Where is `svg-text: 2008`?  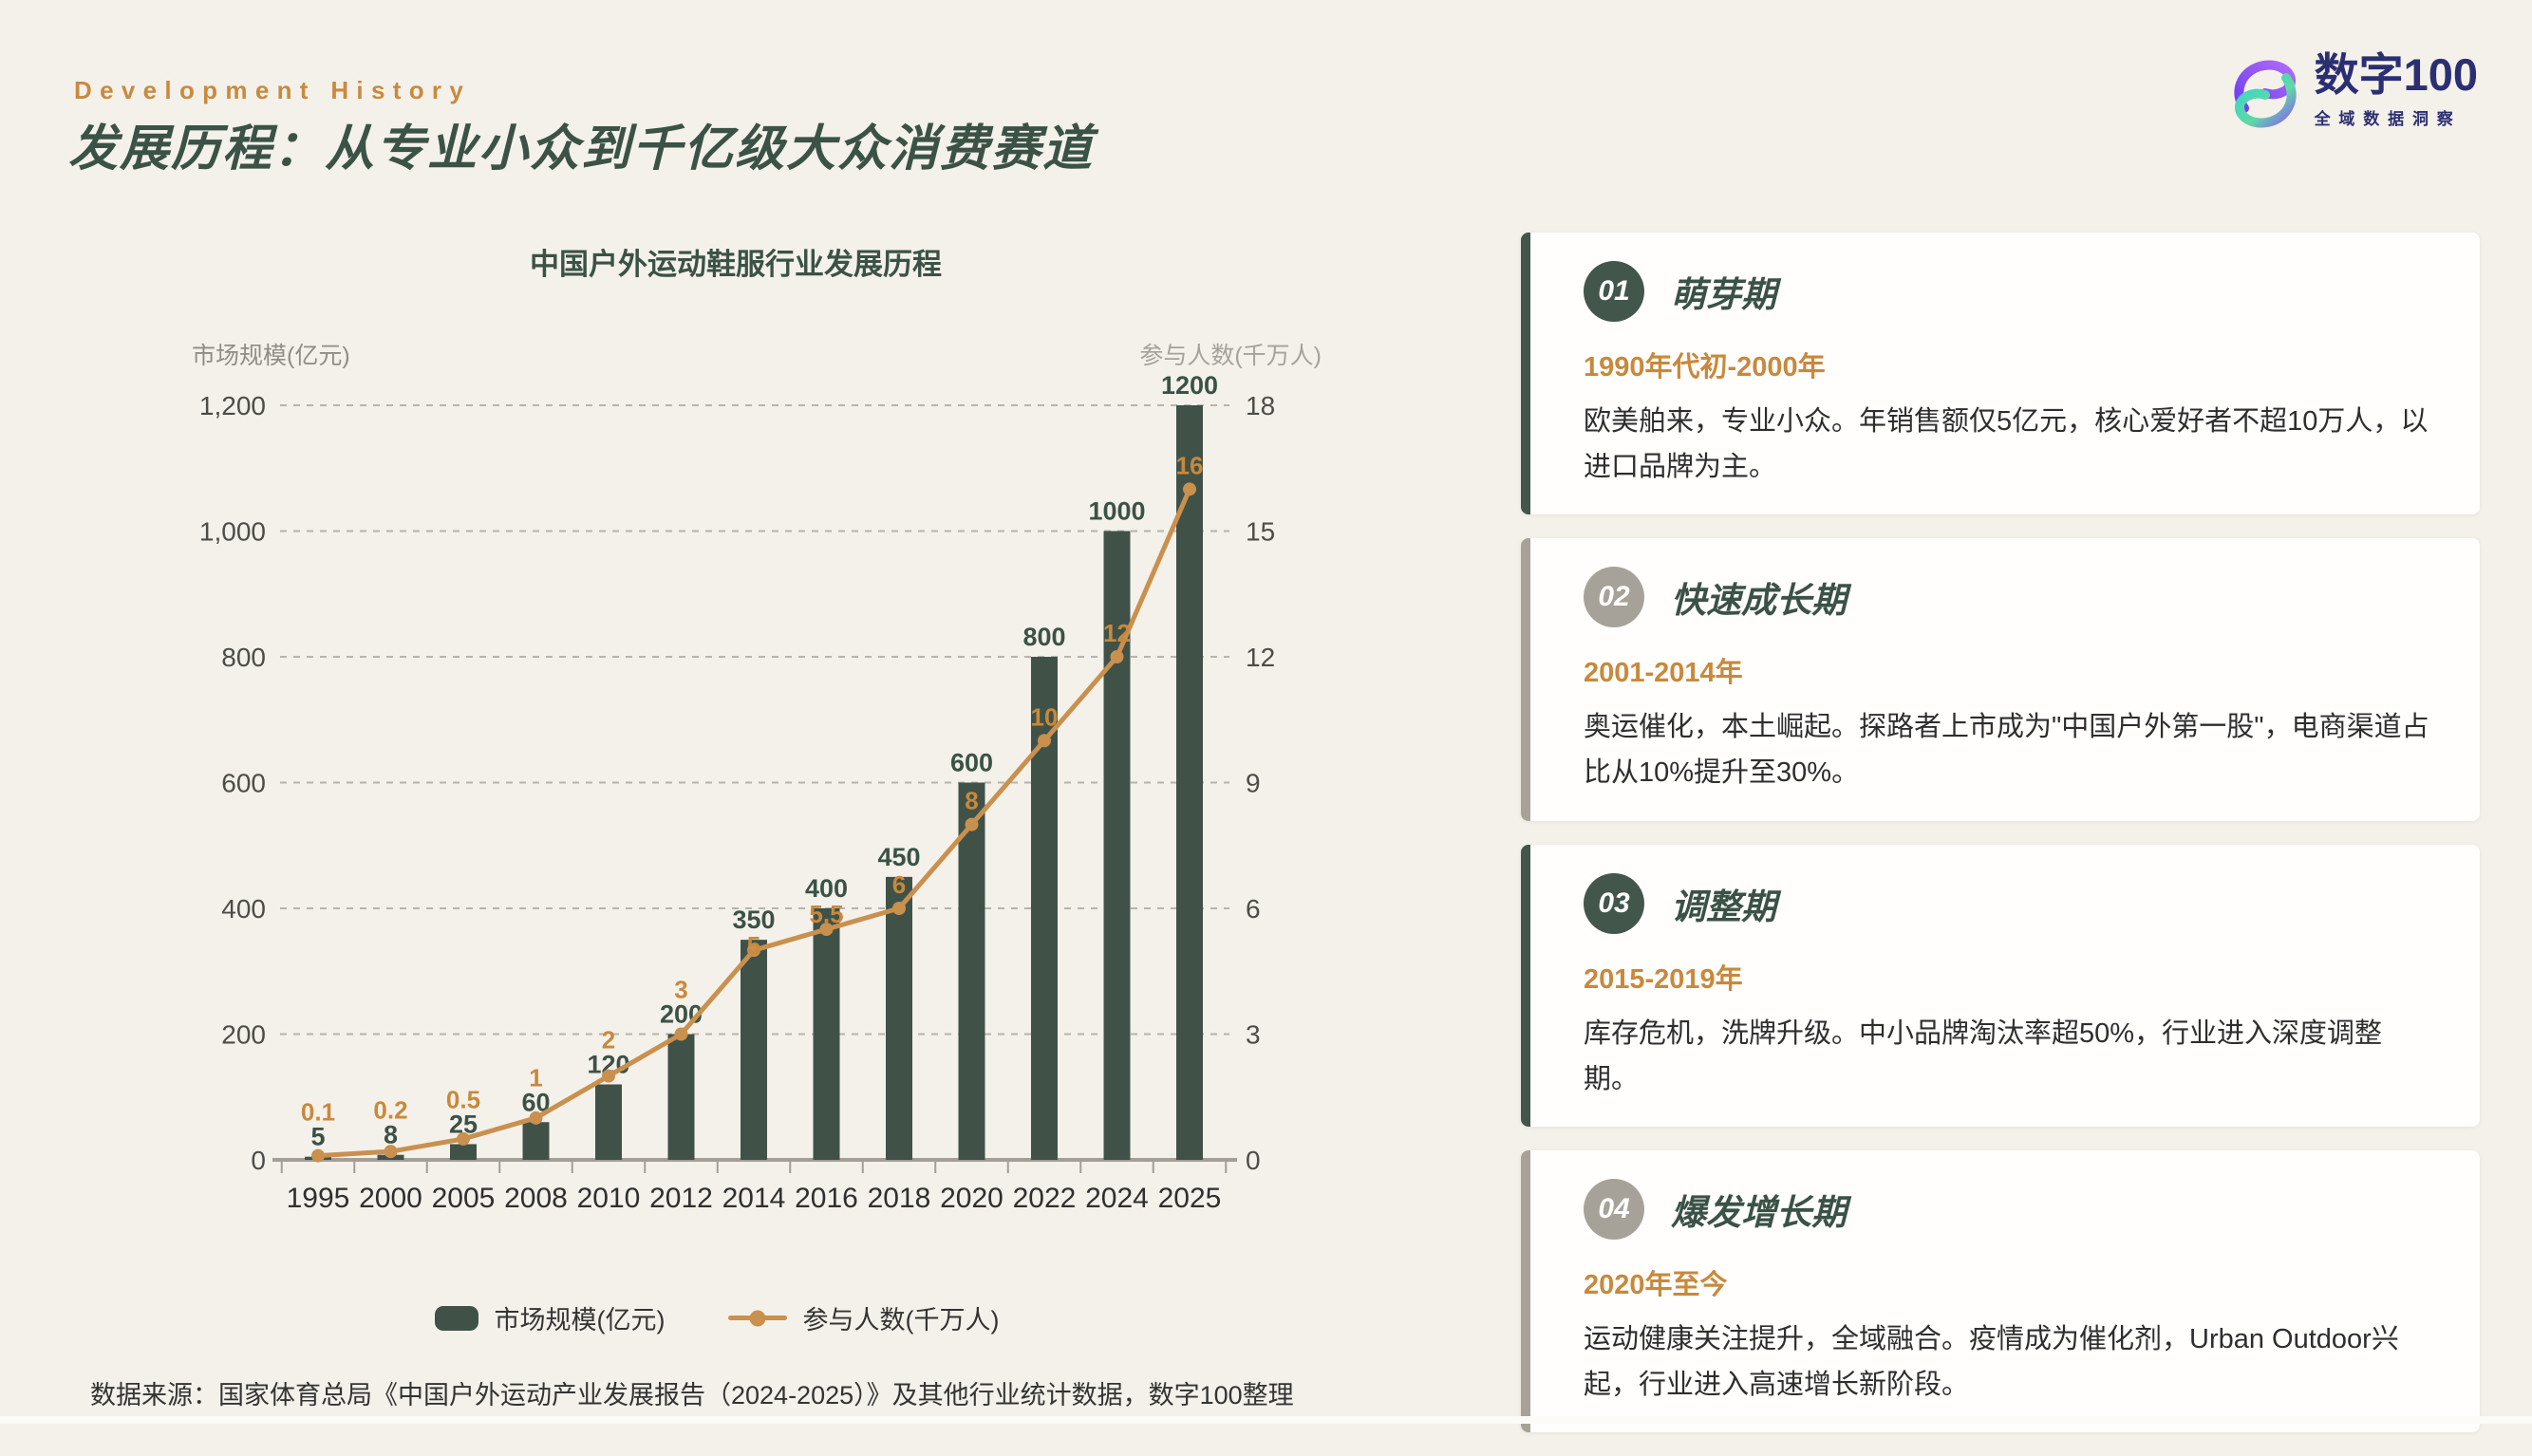 svg-text: 2008 is located at coordinates (536, 1198).